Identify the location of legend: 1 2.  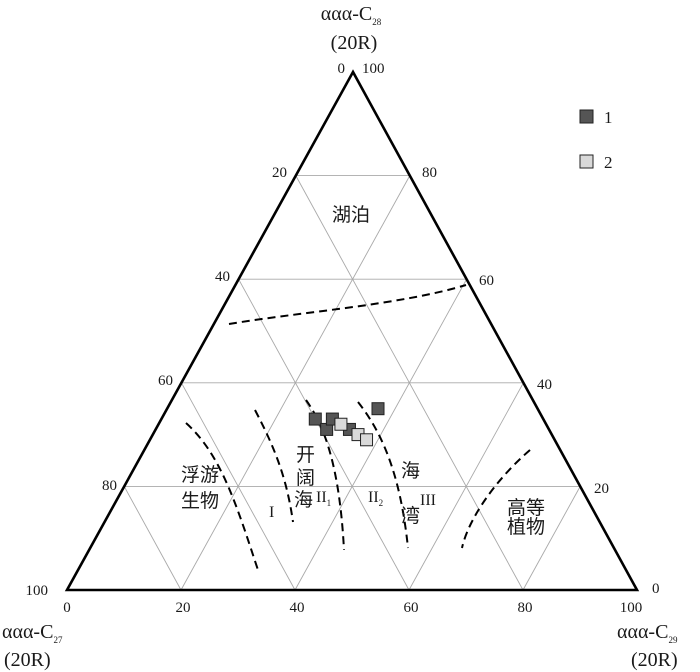
(596, 140).